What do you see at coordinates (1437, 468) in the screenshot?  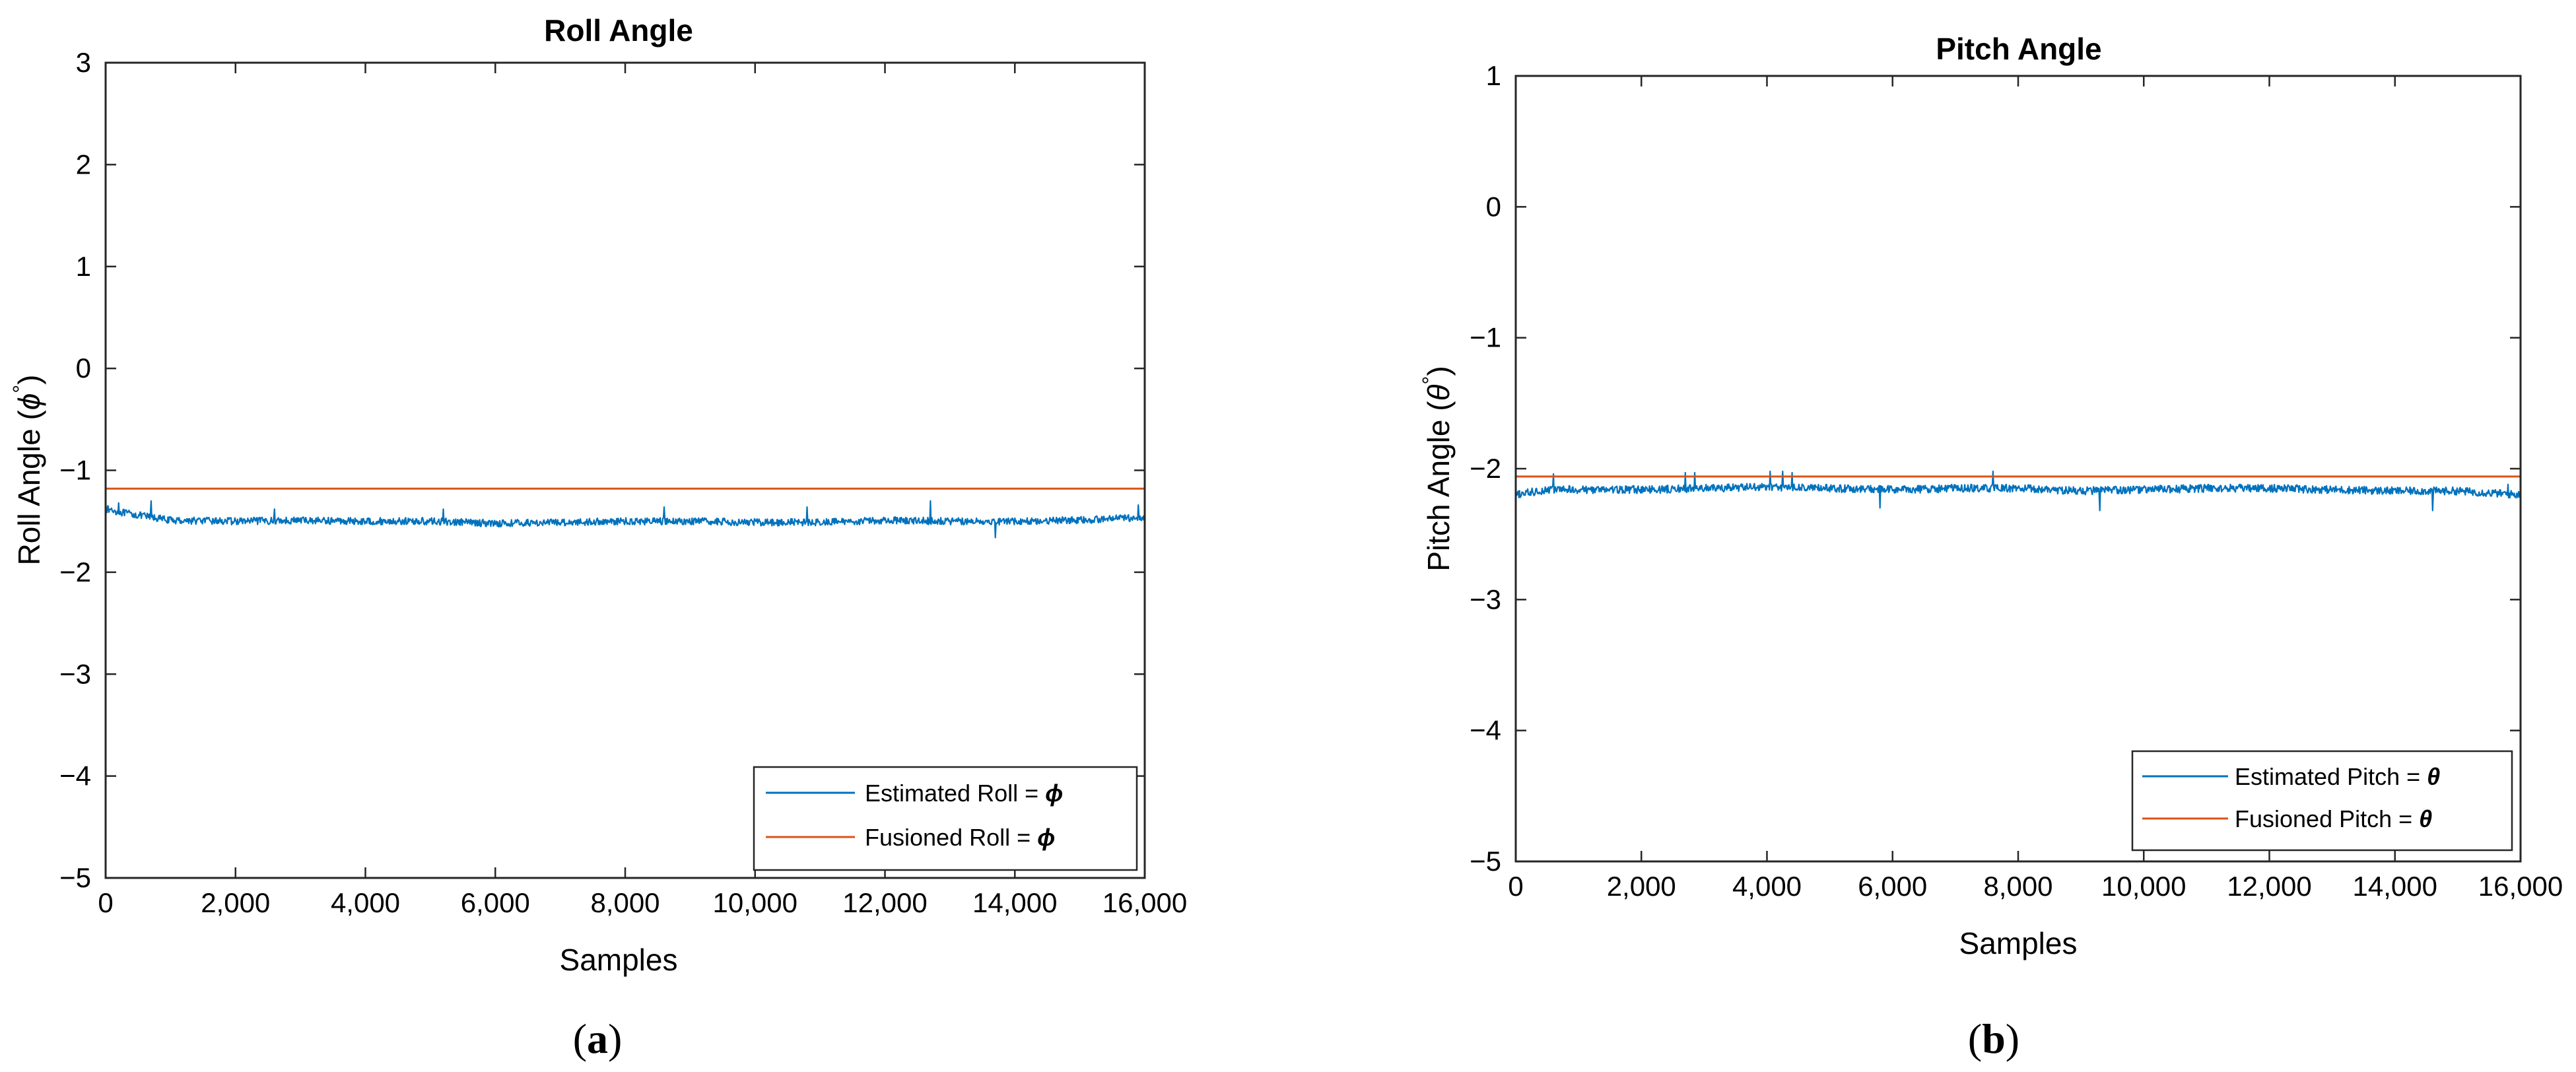 I see `y-axis-label: Pitch Angle (θ°)` at bounding box center [1437, 468].